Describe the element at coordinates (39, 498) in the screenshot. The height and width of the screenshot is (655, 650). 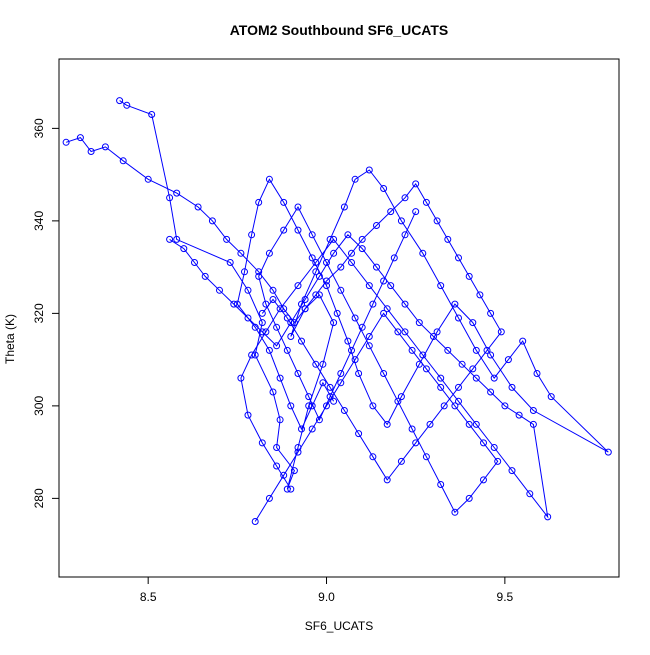
I see `y-tick-label: 280` at that location.